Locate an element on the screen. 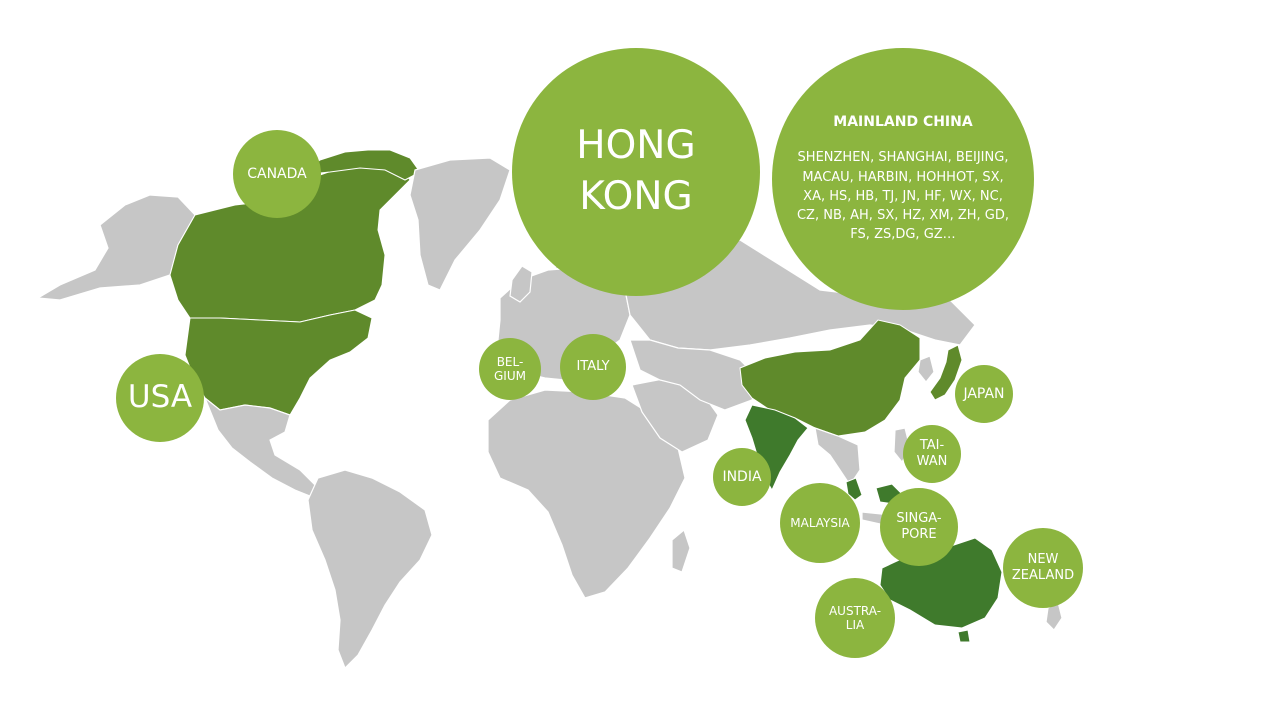  new-zealand-label-line-1: NEW is located at coordinates (1043, 560).